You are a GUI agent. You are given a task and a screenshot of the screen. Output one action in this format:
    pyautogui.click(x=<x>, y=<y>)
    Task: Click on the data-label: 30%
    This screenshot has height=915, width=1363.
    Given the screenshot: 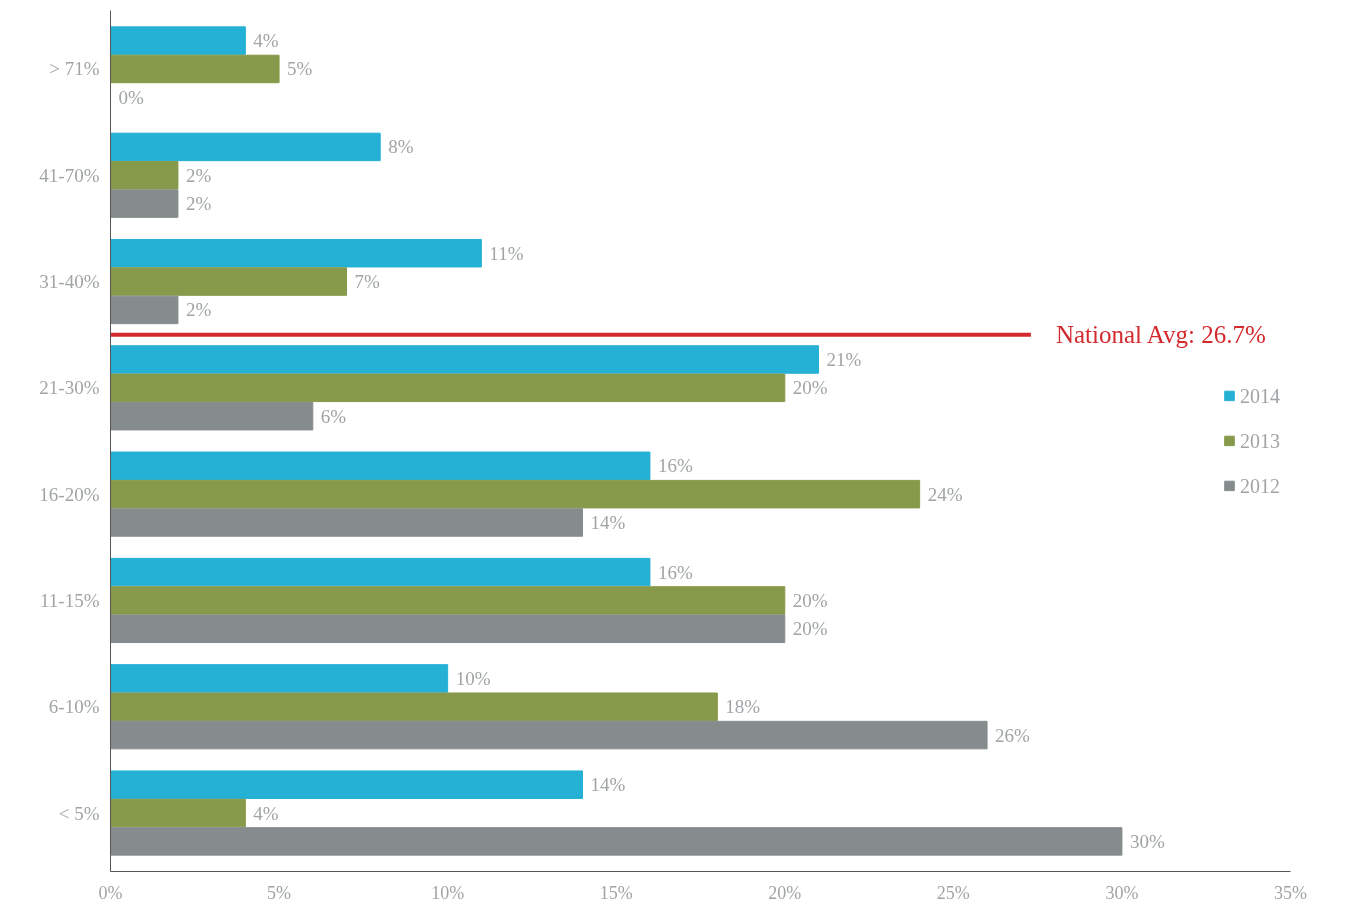 What is the action you would take?
    pyautogui.click(x=1147, y=841)
    